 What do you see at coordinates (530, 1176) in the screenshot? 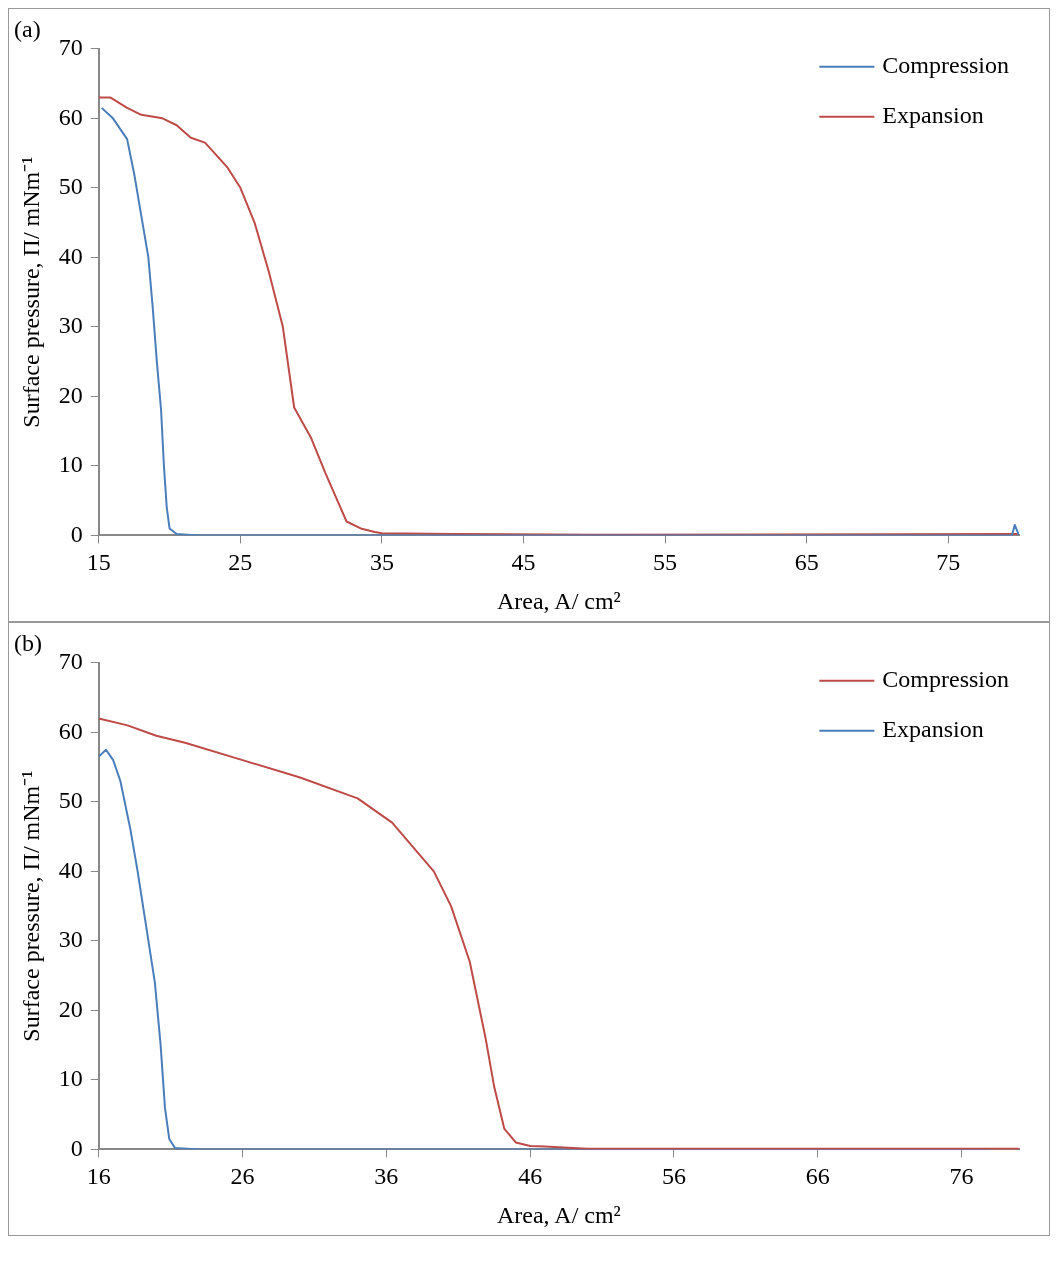
I see `x-tick-label: 46` at bounding box center [530, 1176].